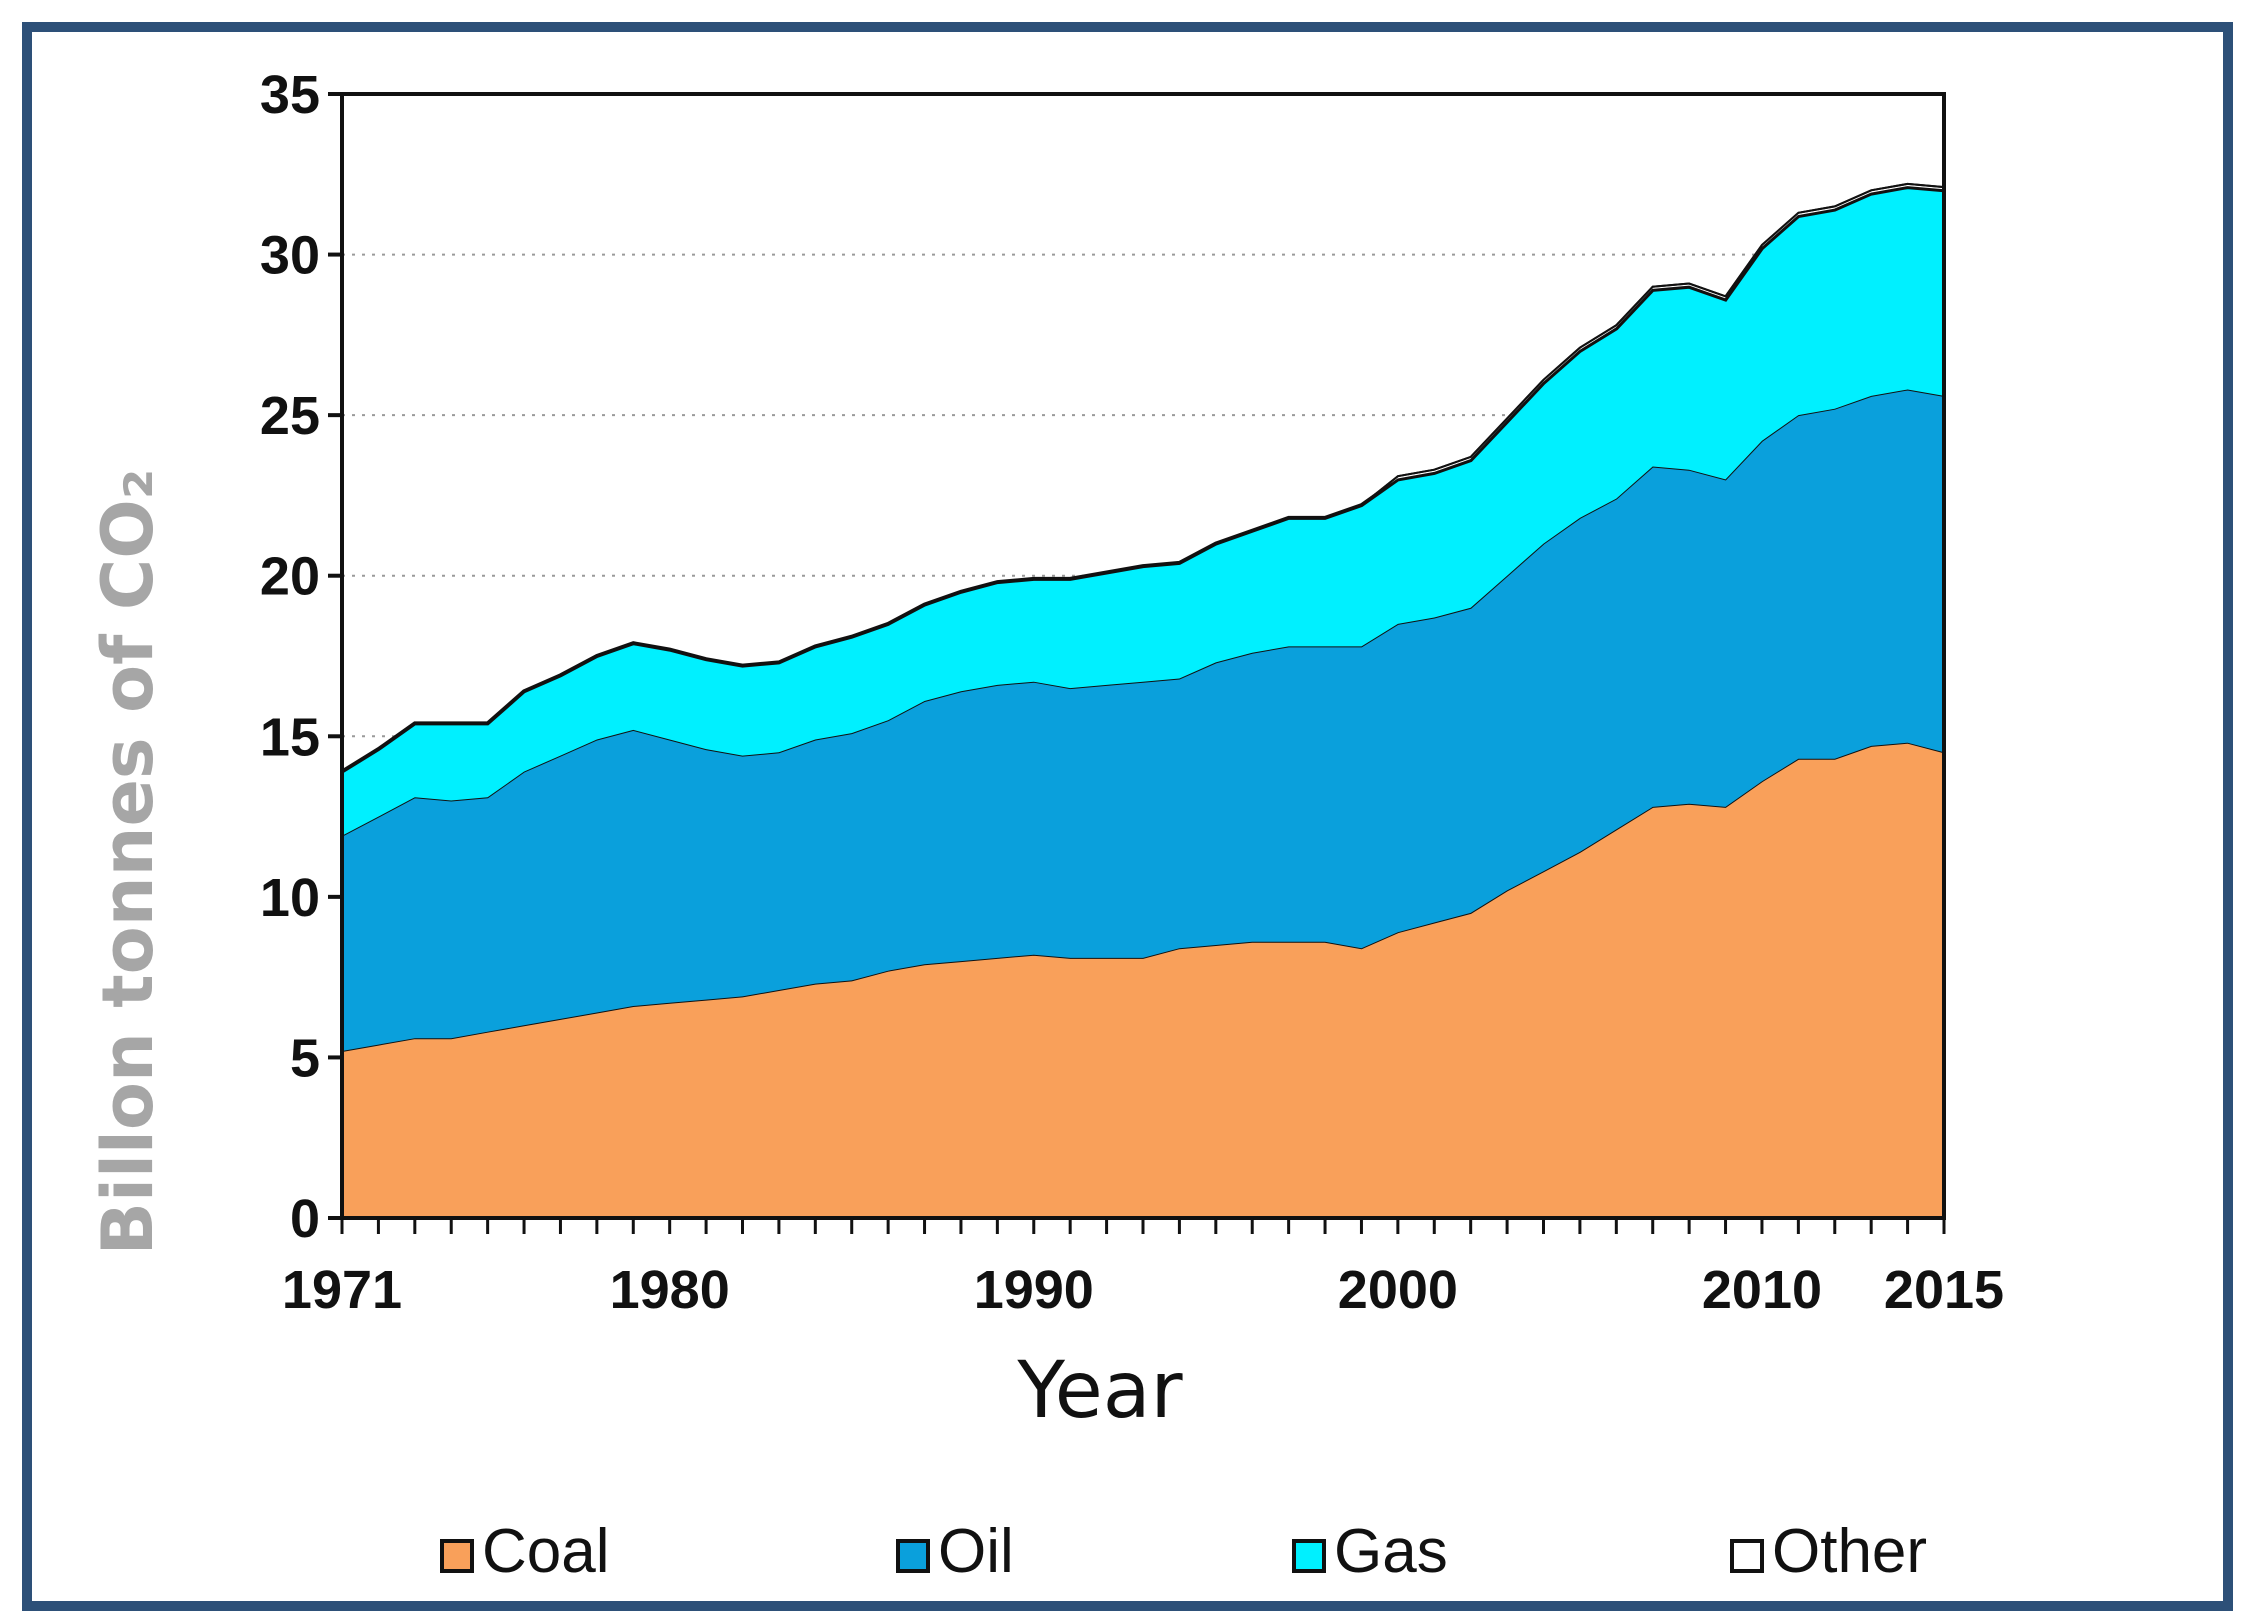 Image resolution: width=2243 pixels, height=1623 pixels. I want to click on y-tick-label: 25, so click(290, 416).